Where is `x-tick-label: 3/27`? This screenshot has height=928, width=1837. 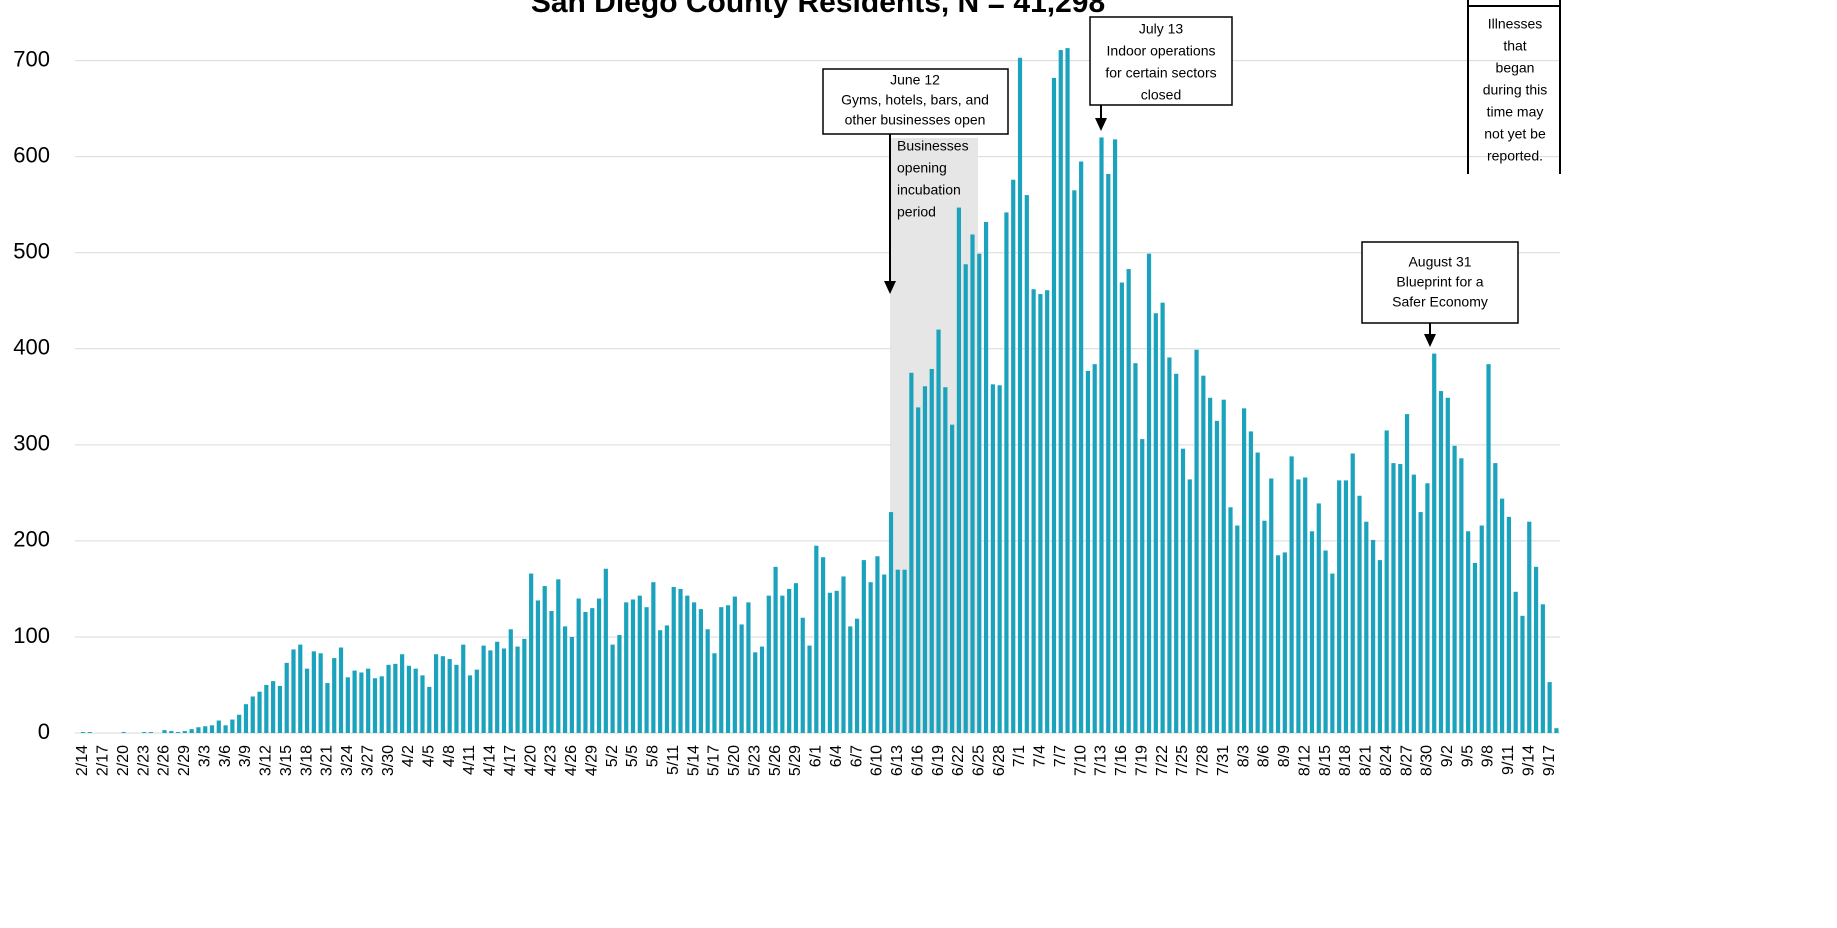
x-tick-label: 3/27 is located at coordinates (367, 760).